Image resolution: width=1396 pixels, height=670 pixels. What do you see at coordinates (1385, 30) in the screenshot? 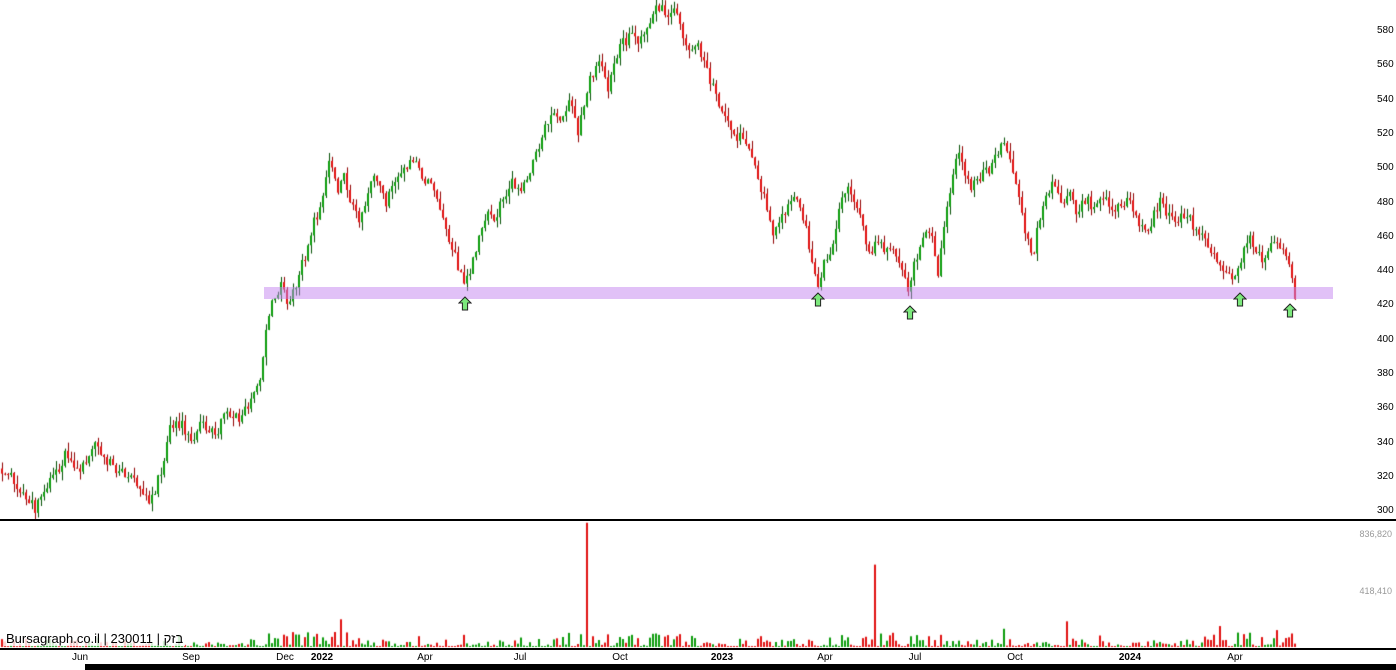
I see `price-tick-label: 580` at bounding box center [1385, 30].